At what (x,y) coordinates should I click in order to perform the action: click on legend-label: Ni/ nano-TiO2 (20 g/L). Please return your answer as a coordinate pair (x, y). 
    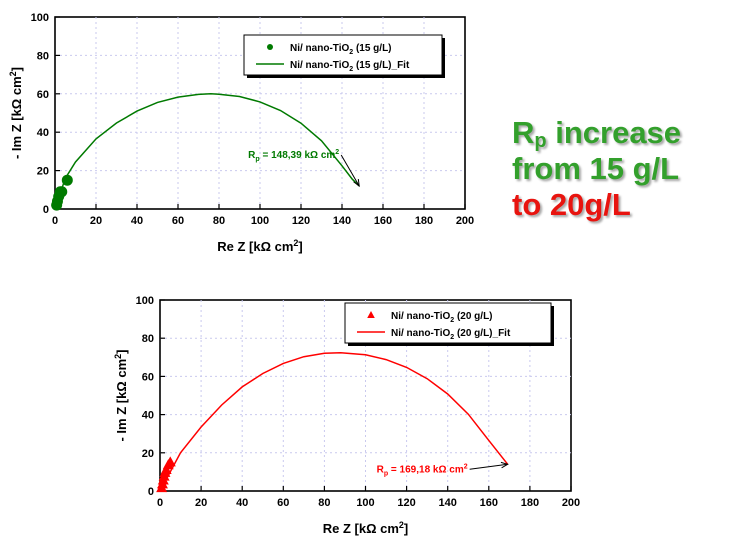
    Looking at the image, I should click on (442, 317).